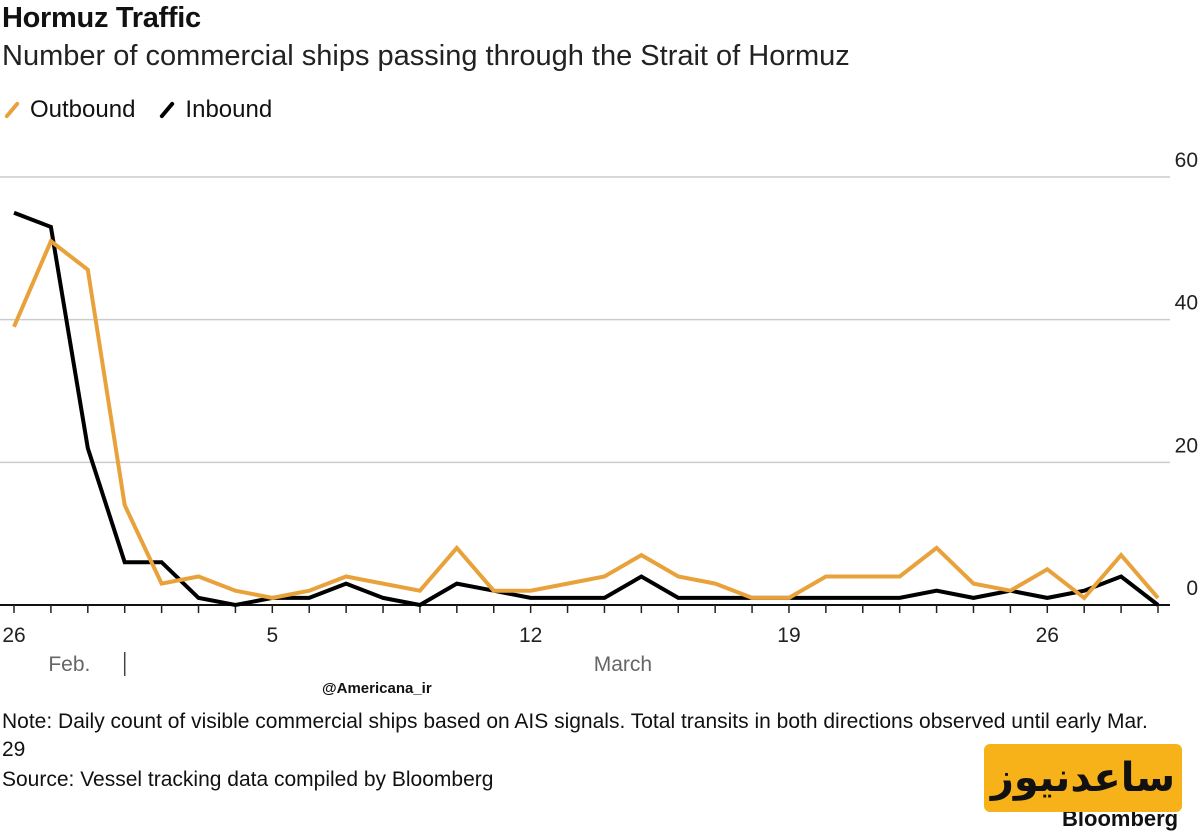 This screenshot has height=832, width=1200. I want to click on x-tick-label-12: 12, so click(530, 635).